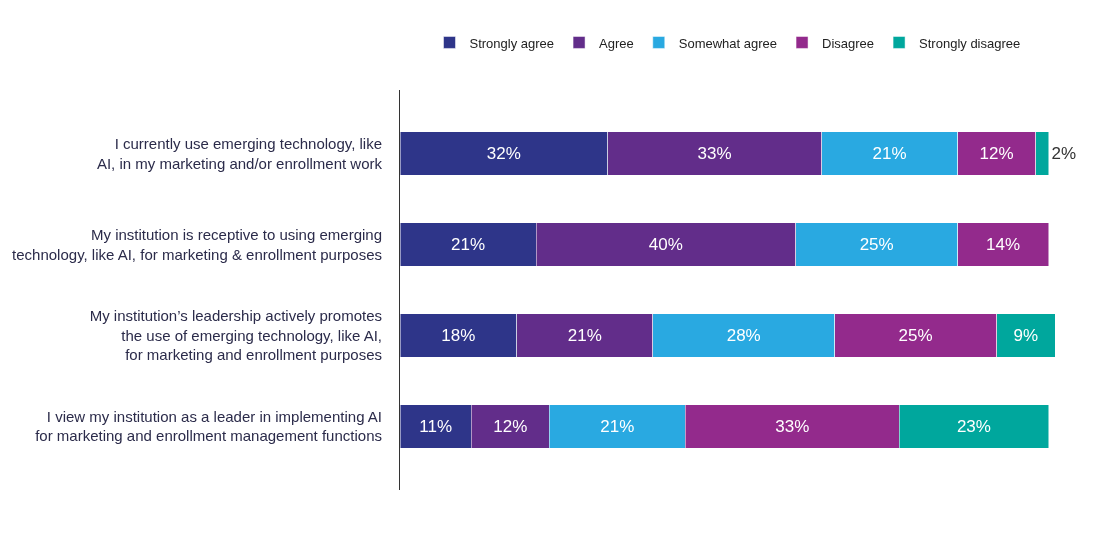 The image size is (1100, 550). I want to click on data-label: 18%, so click(458, 335).